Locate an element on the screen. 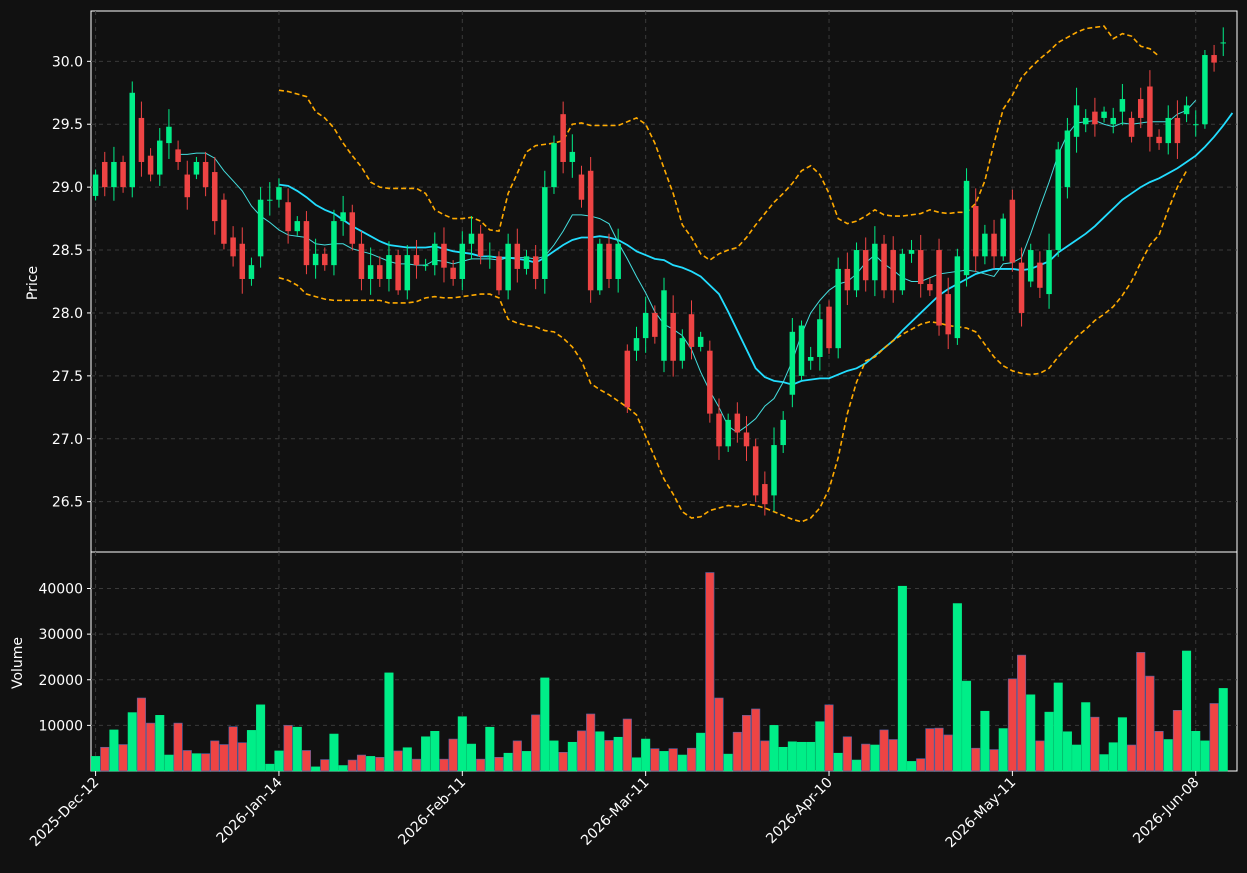  x-tick-label: 2025-Dec-12 is located at coordinates (64, 812).